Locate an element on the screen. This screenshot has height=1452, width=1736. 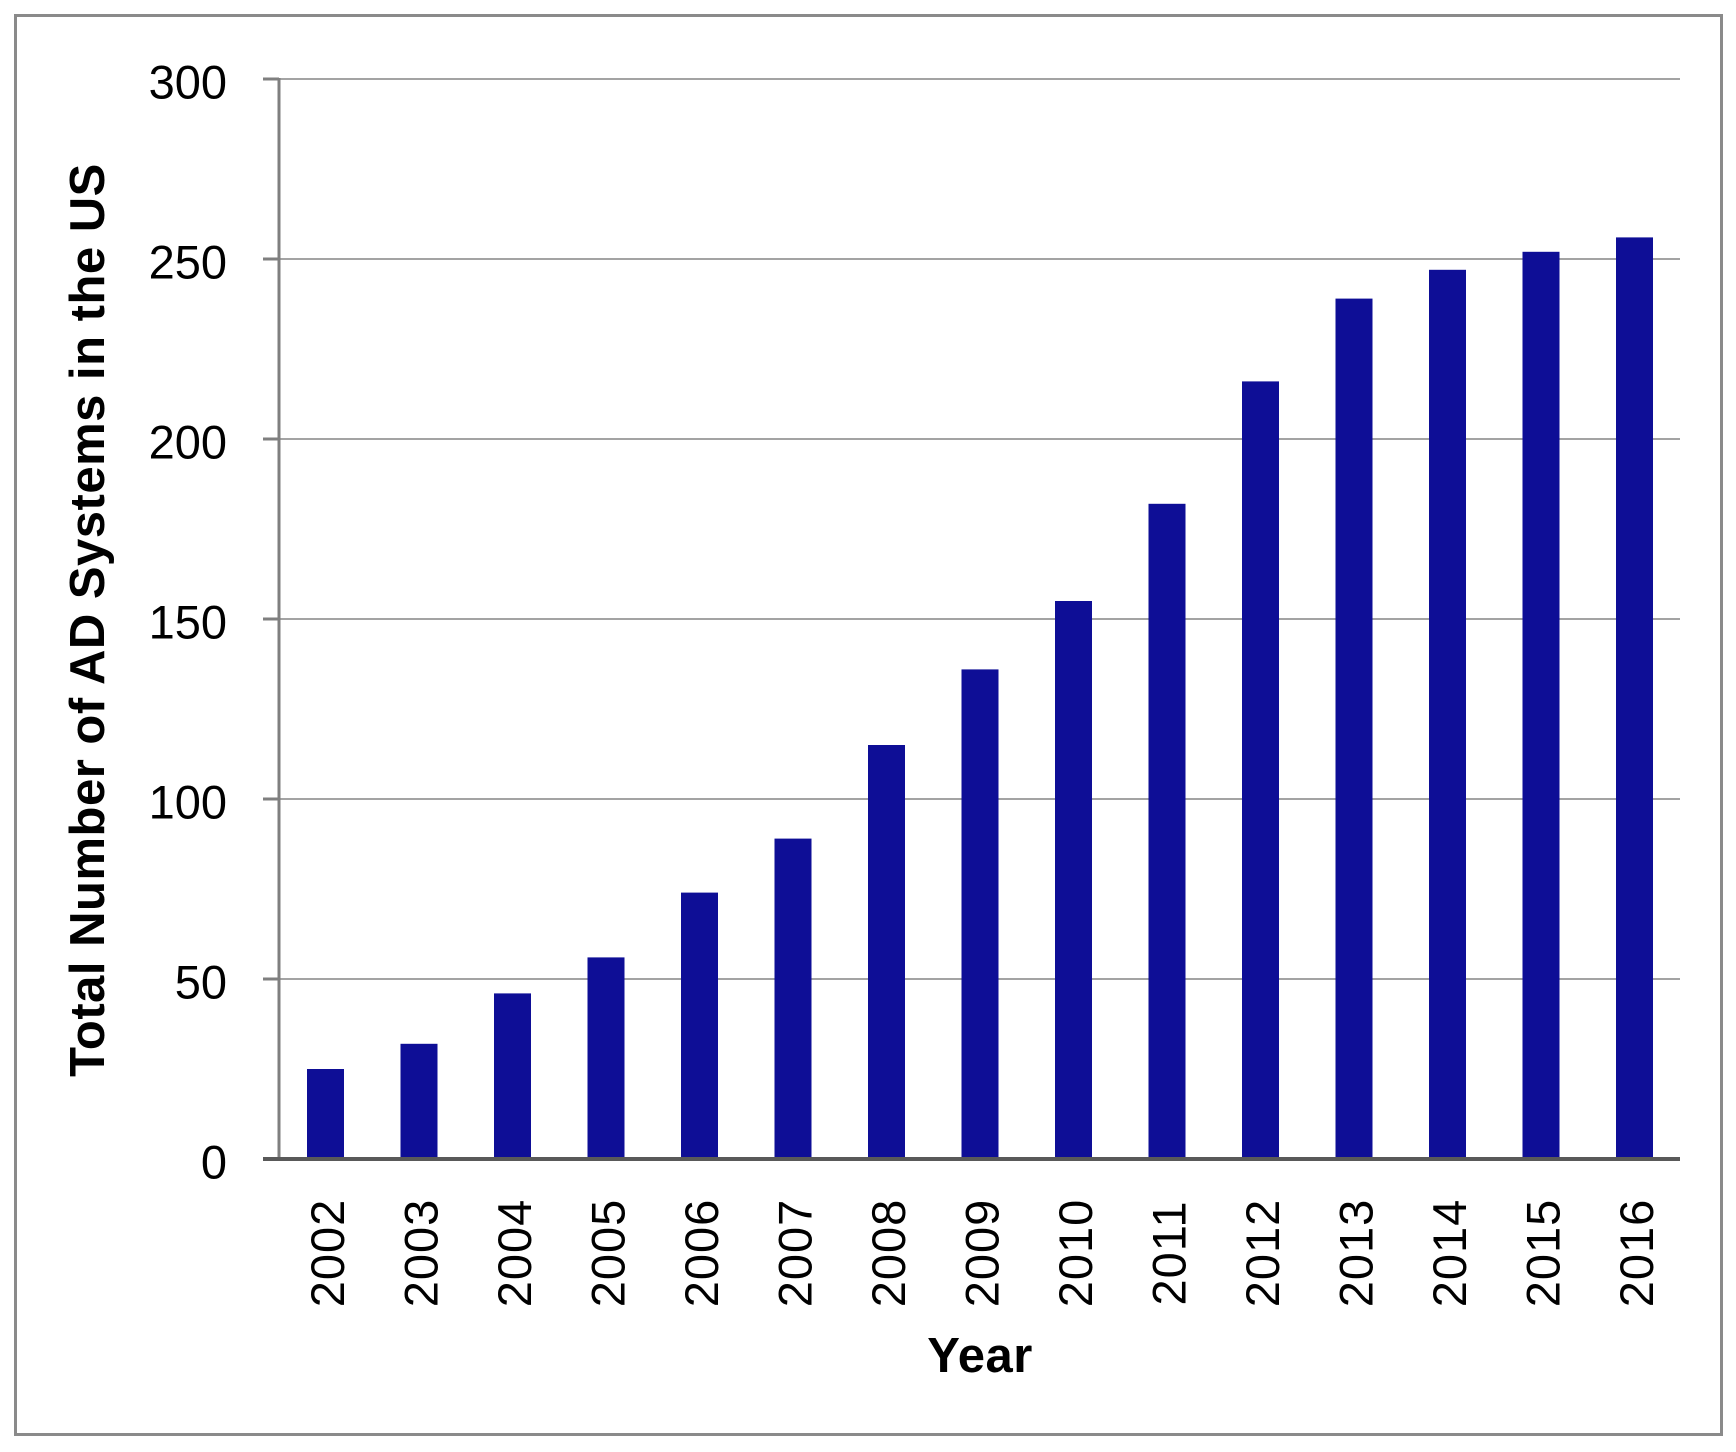
bar-2014 is located at coordinates (1447, 714).